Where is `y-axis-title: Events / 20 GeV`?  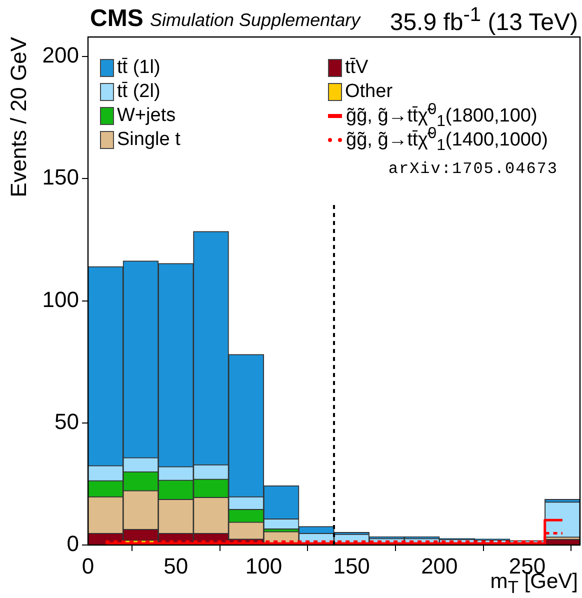 y-axis-title: Events / 20 GeV is located at coordinates (19, 117).